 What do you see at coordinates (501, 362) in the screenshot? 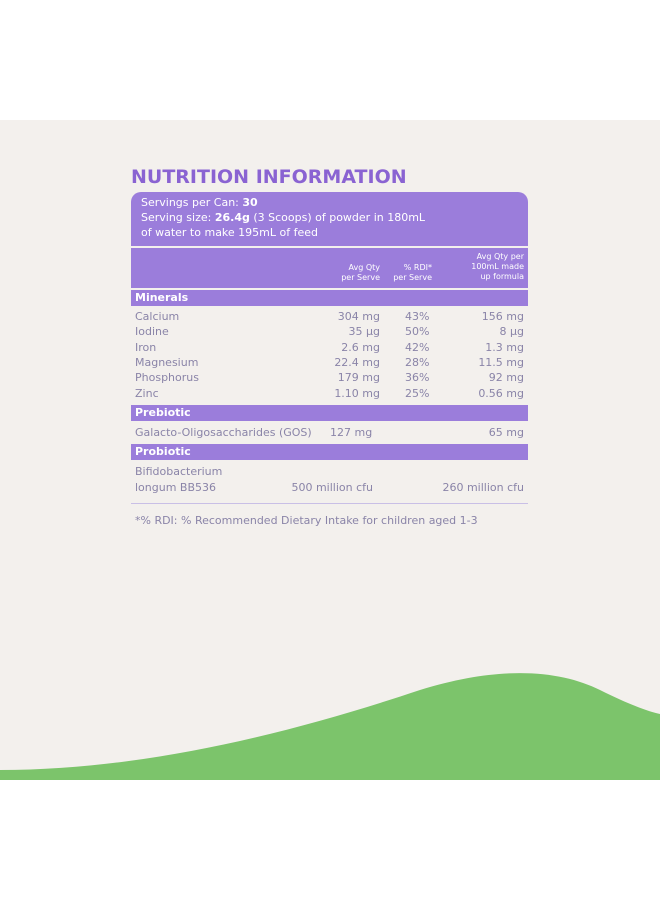
I see `per-100ml: 11.5 mg` at bounding box center [501, 362].